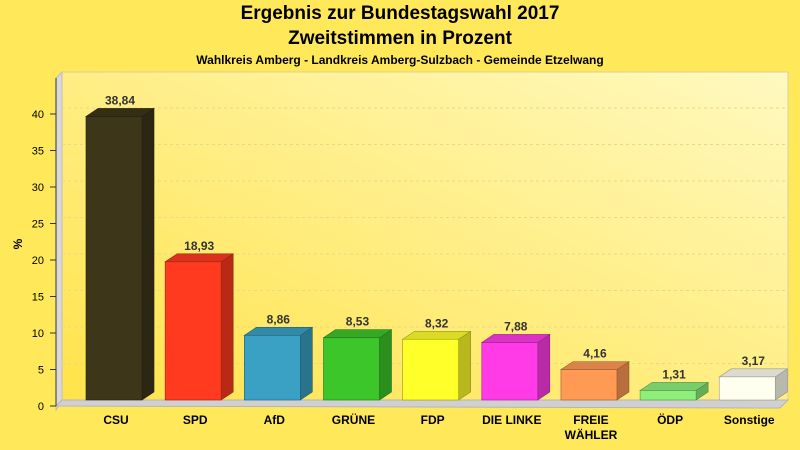  Describe the element at coordinates (516, 326) in the screenshot. I see `value-label: 7,88` at that location.